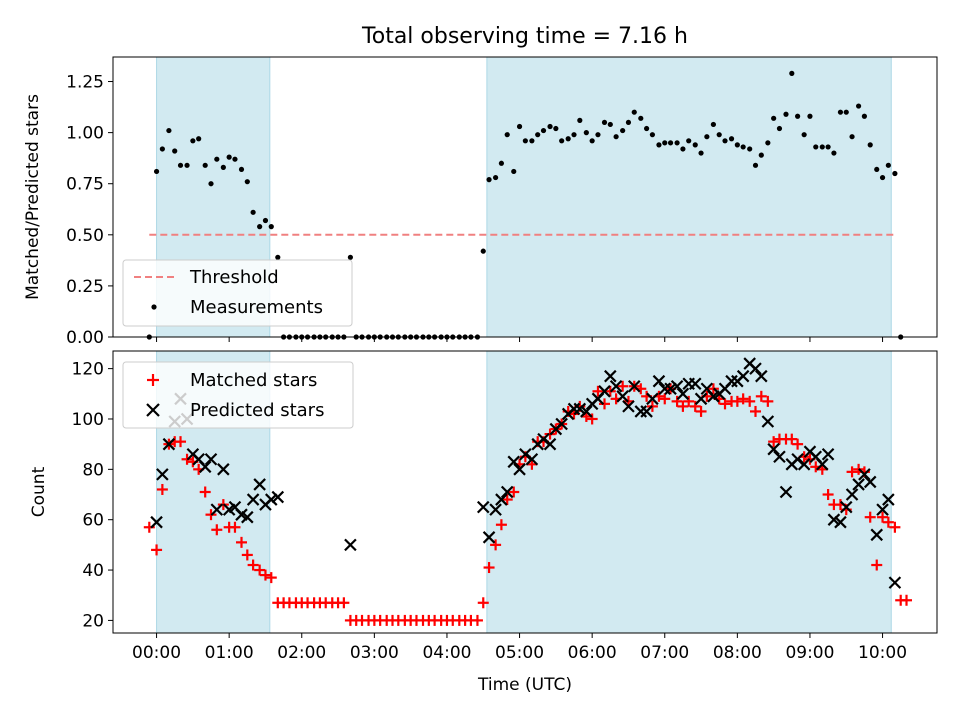 The height and width of the screenshot is (720, 960). Describe the element at coordinates (33, 197) in the screenshot. I see `top-y-axis-label: Matched/Predicted stars` at that location.